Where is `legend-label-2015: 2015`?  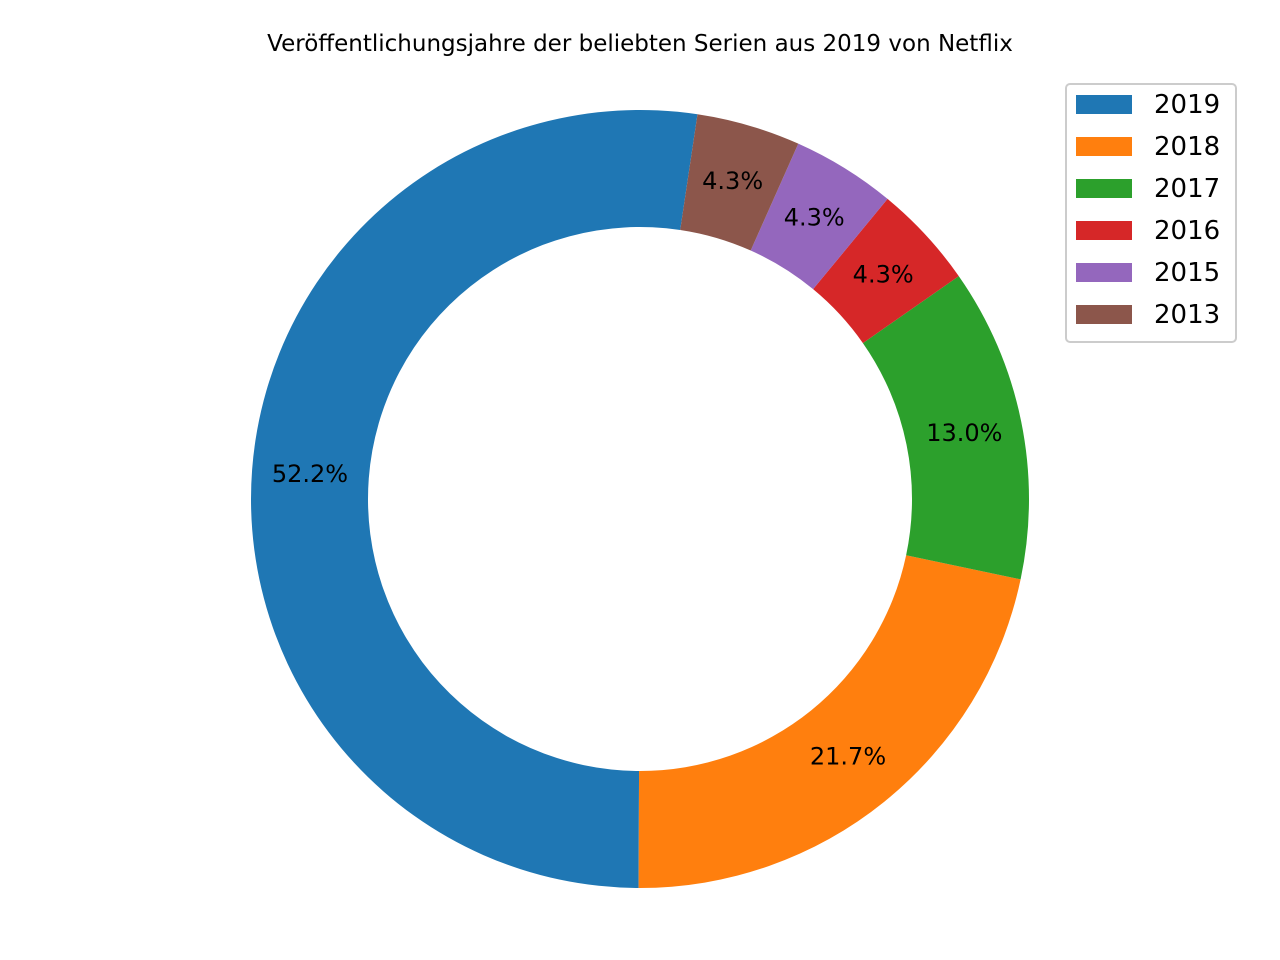
legend-label-2015: 2015 is located at coordinates (1187, 273).